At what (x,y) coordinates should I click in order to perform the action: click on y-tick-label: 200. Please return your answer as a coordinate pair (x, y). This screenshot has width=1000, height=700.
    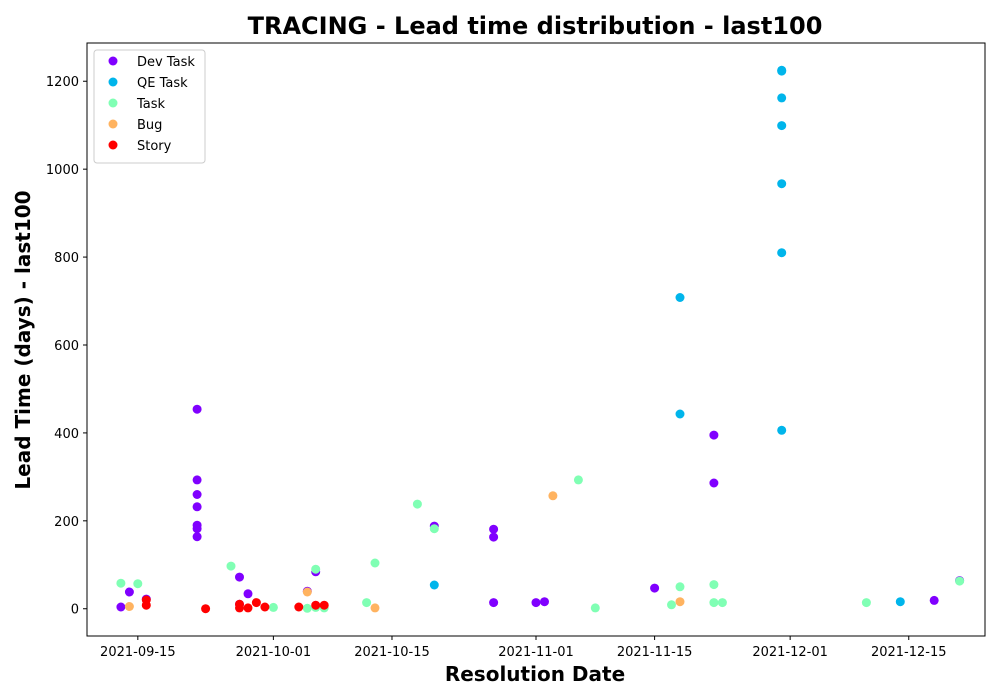
    Looking at the image, I should click on (66, 522).